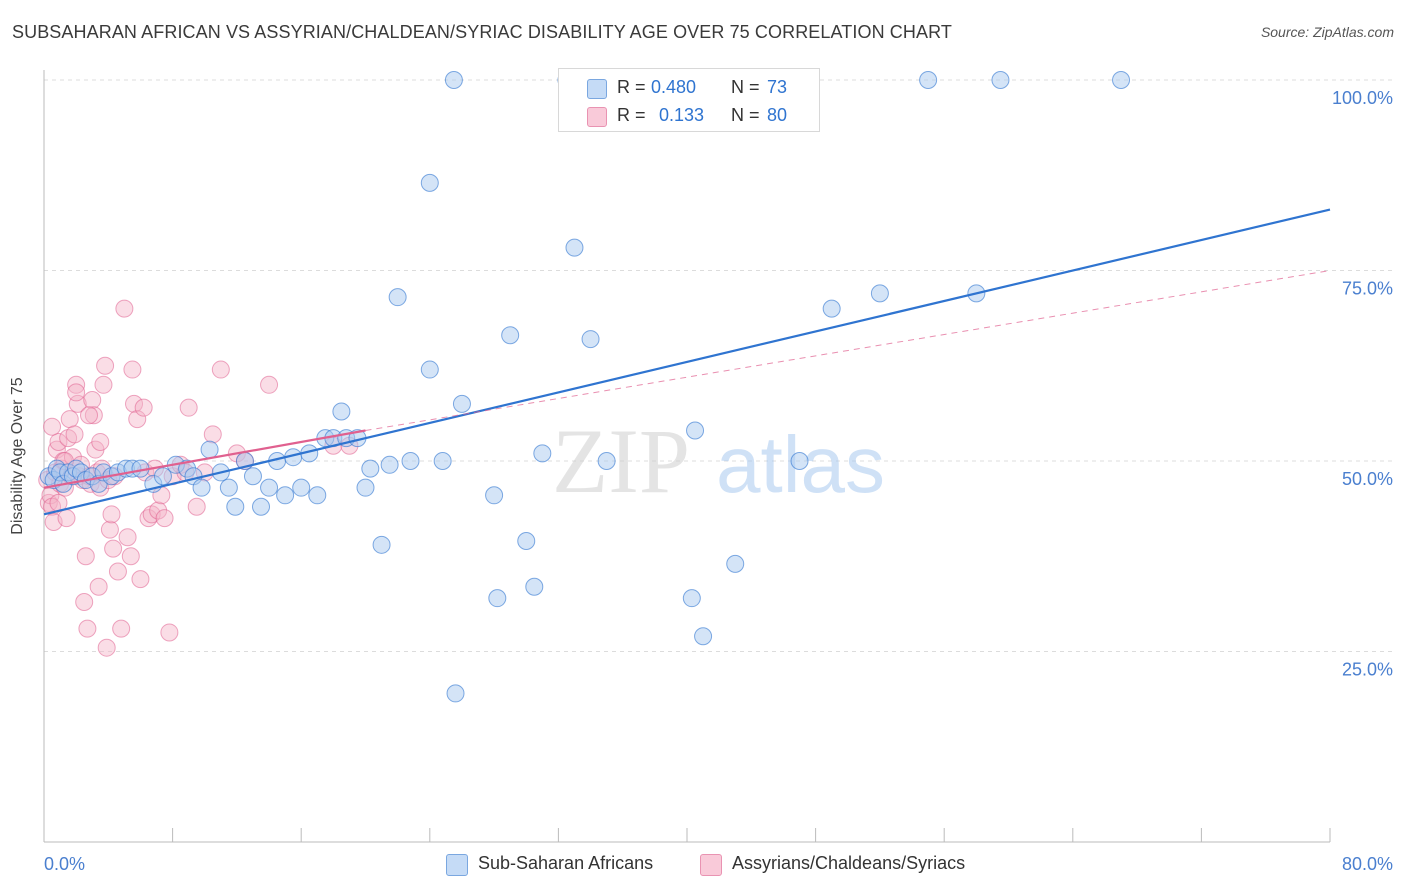 Image resolution: width=1406 pixels, height=892 pixels. I want to click on legend-row-pink: R = 0.133 N = 80, so click(689, 115).